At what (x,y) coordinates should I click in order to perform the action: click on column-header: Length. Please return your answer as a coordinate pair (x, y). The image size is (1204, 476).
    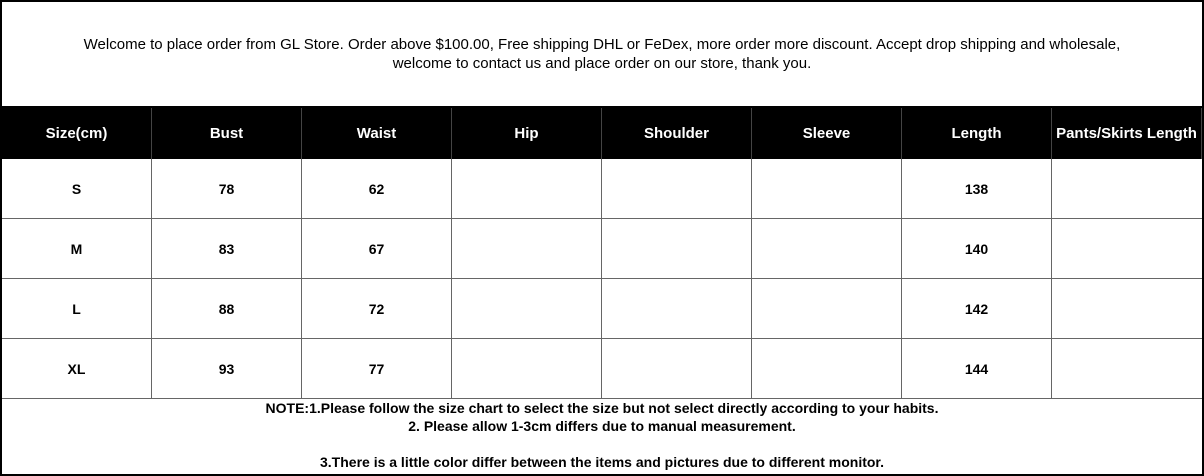
    Looking at the image, I should click on (977, 133).